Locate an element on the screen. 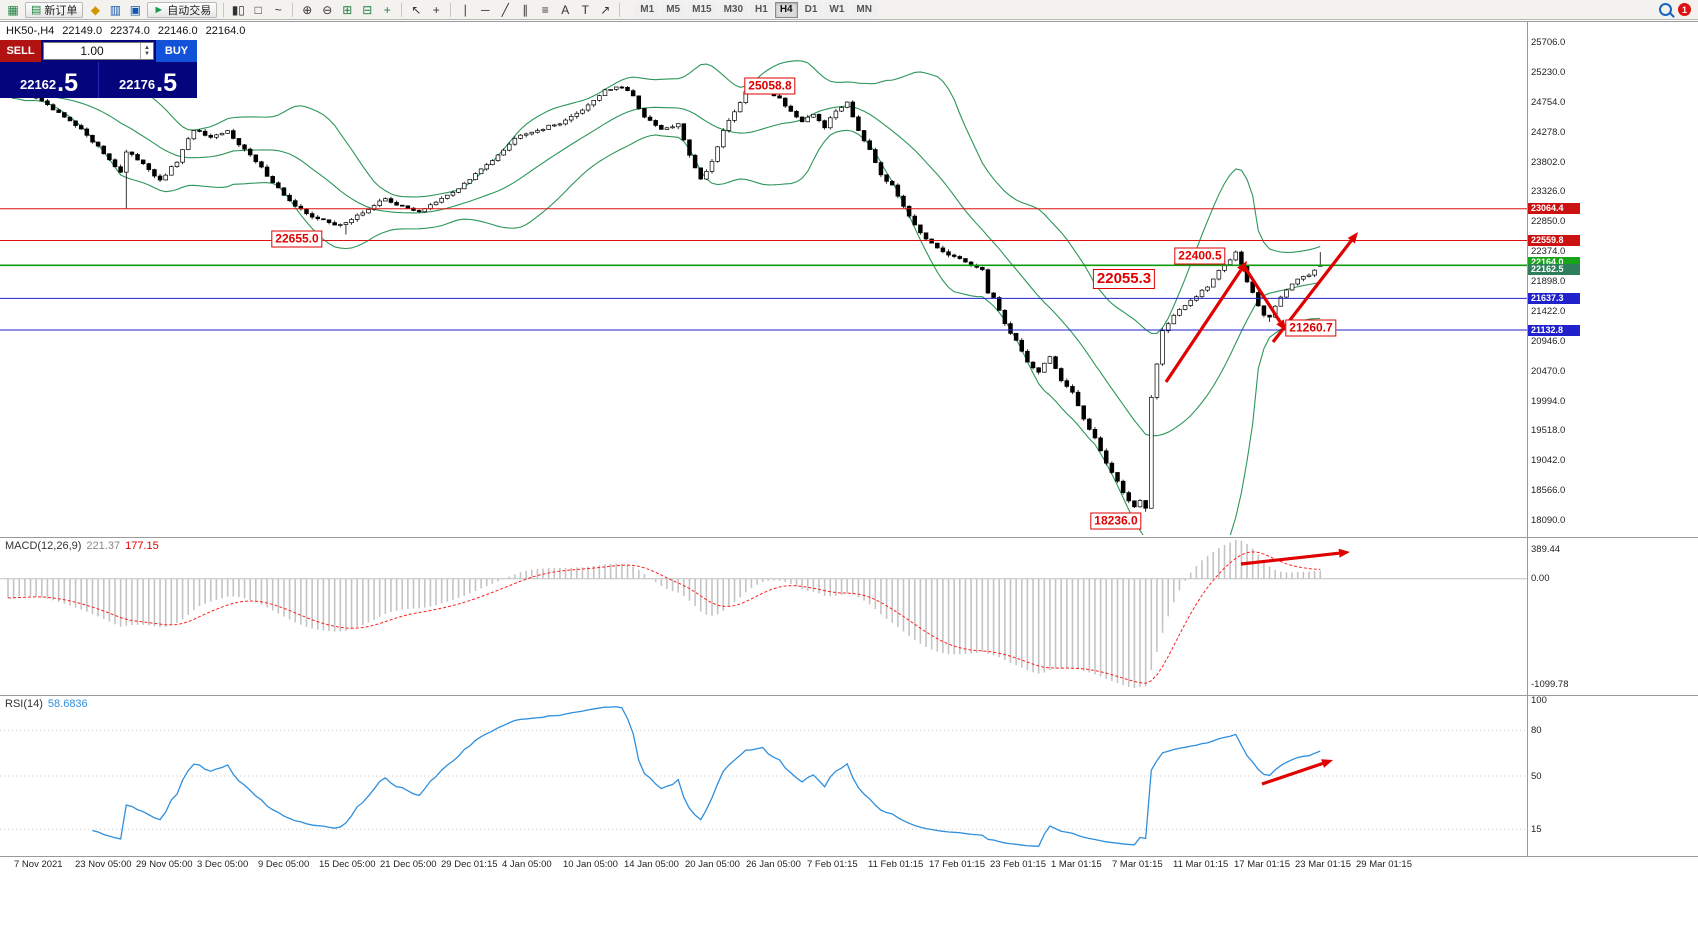 The image size is (1698, 945). new-chart-icon: ▦ is located at coordinates (13, 9).